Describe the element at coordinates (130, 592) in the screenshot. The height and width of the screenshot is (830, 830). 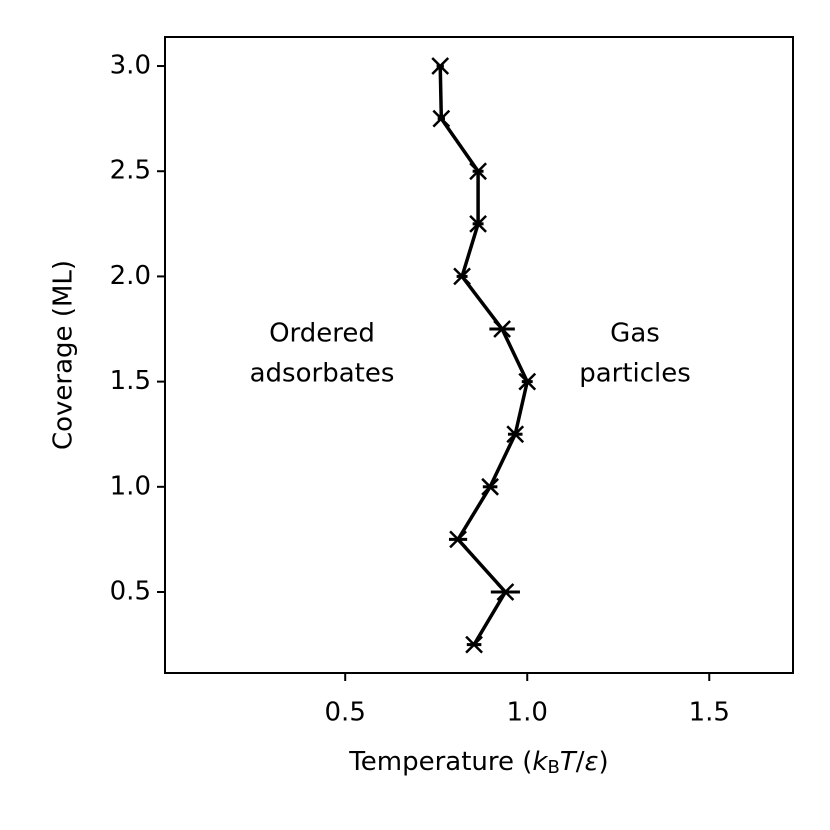
I see `y-tick-label: 0.5` at that location.